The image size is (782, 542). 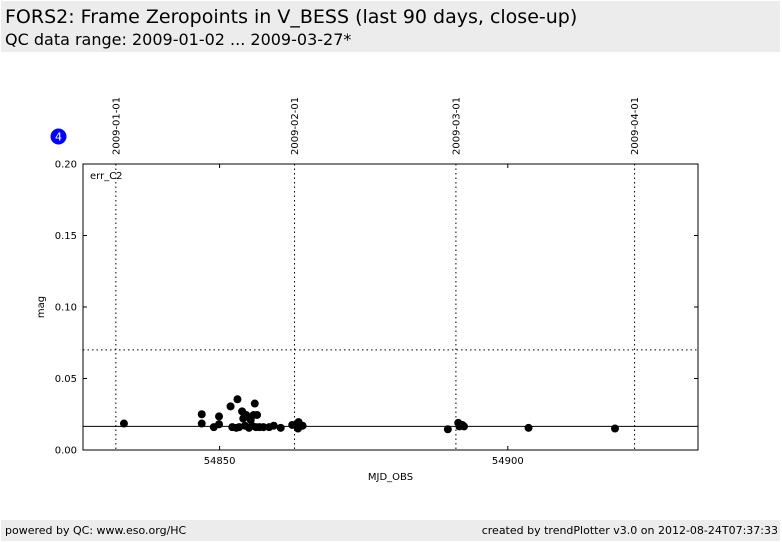 What do you see at coordinates (508, 461) in the screenshot?
I see `x-tick-label: 54900` at bounding box center [508, 461].